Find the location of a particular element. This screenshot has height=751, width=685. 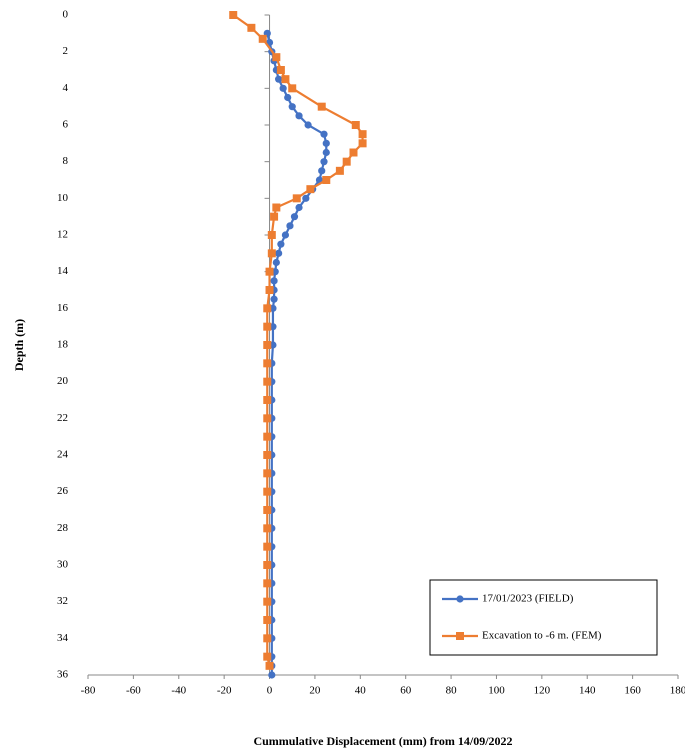

x-tick-label: -20 is located at coordinates (224, 691).